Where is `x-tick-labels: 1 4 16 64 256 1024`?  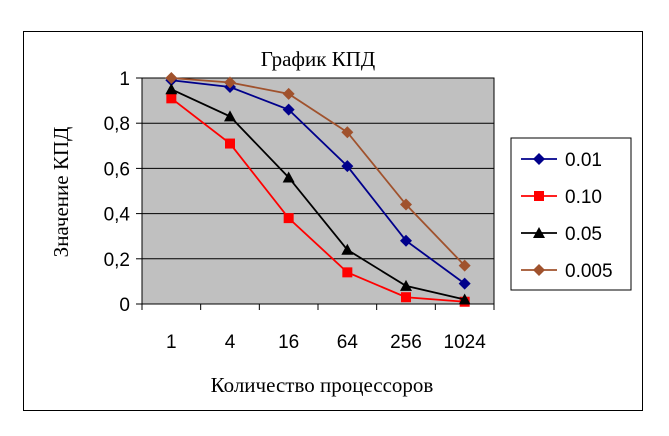
x-tick-labels: 1 4 16 64 256 1024 is located at coordinates (326, 342).